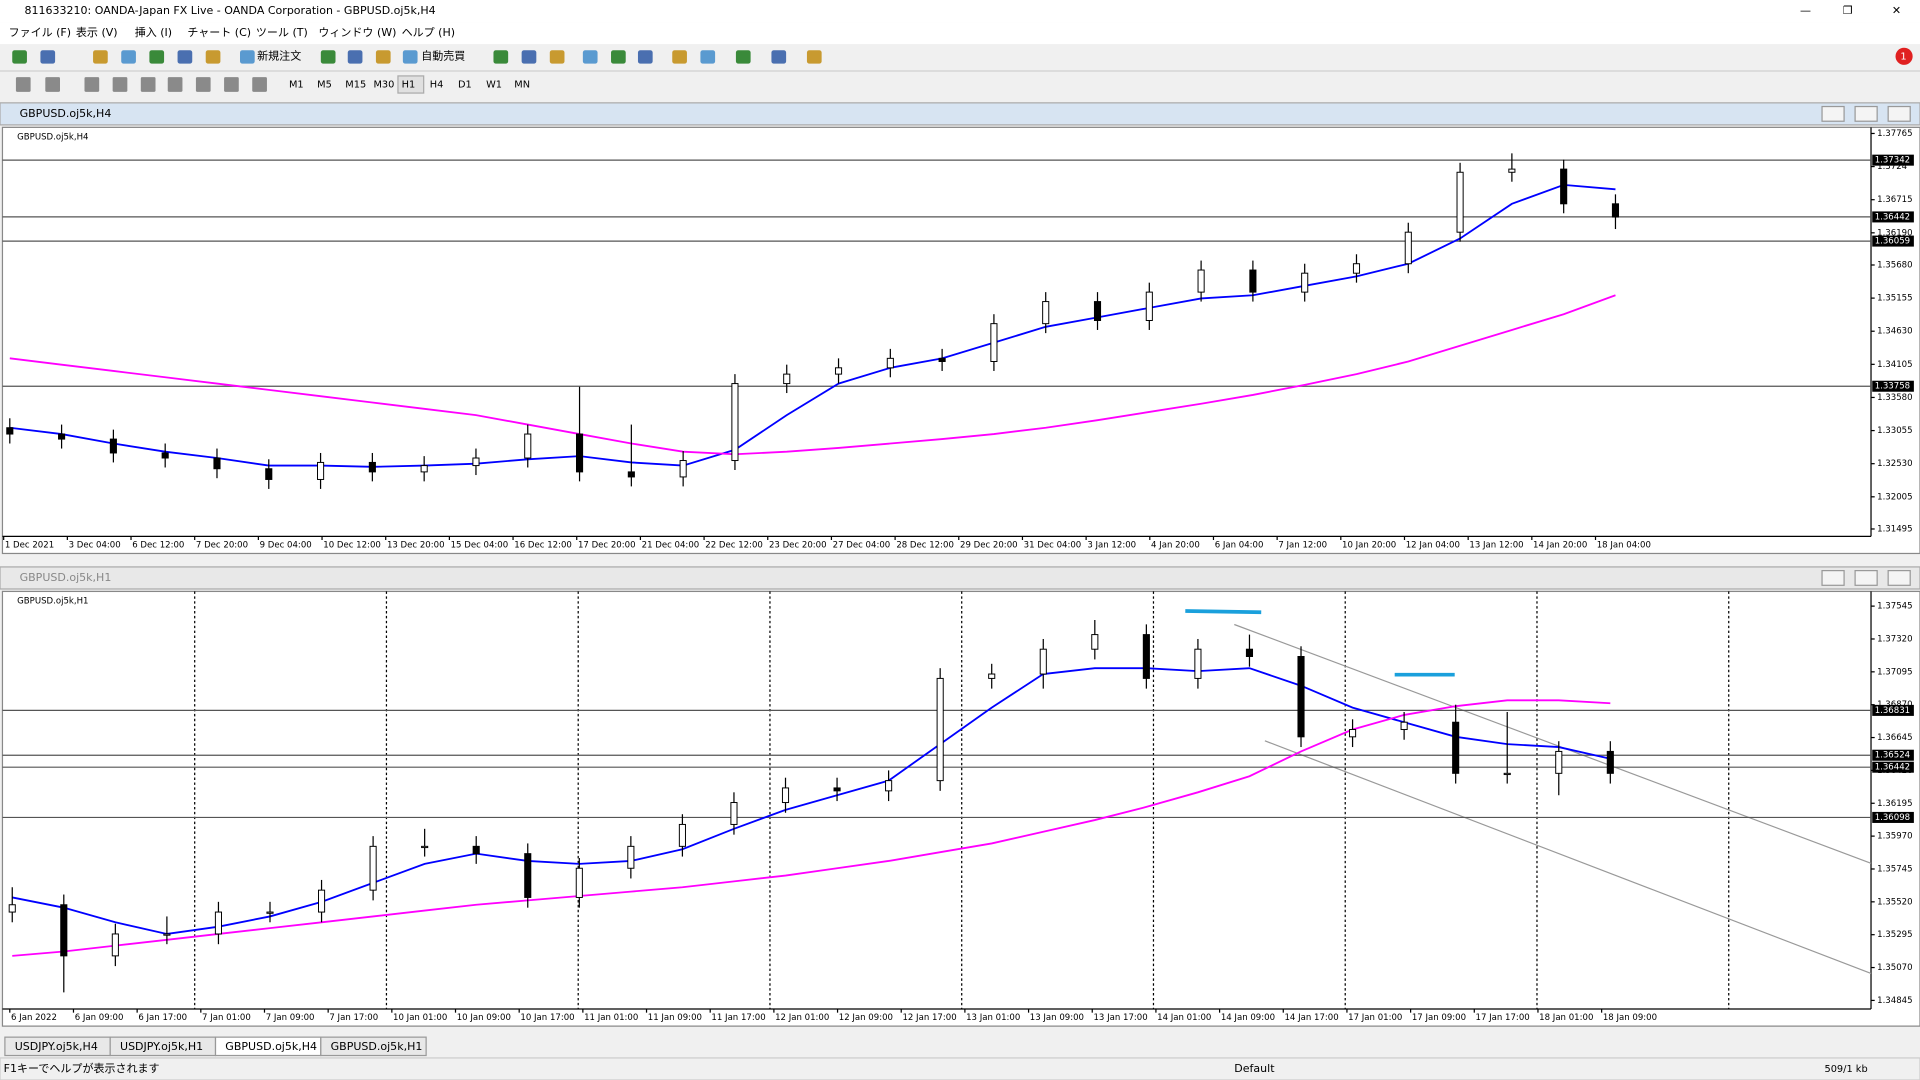  What do you see at coordinates (1848, 10) in the screenshot?
I see `maximize: ❐` at bounding box center [1848, 10].